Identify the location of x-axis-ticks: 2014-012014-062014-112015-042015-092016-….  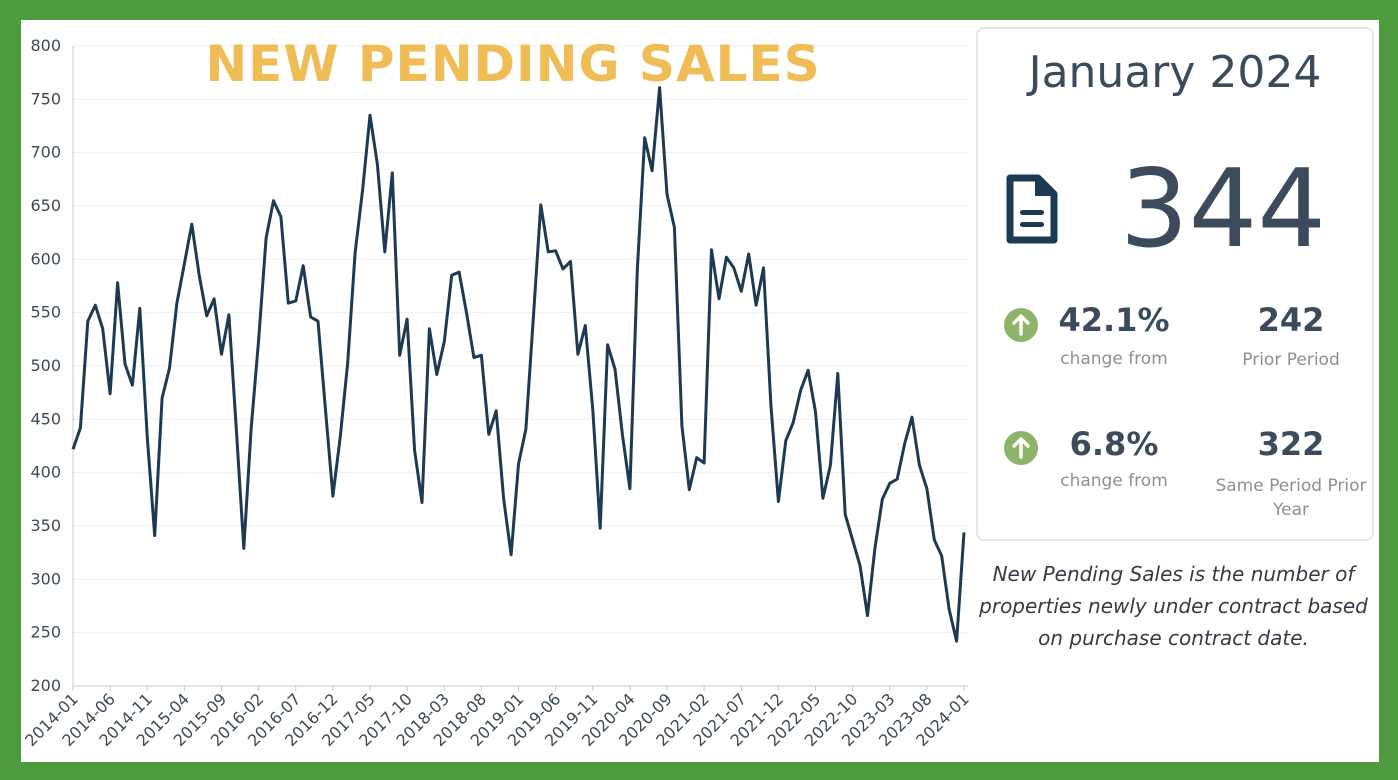
(497, 718).